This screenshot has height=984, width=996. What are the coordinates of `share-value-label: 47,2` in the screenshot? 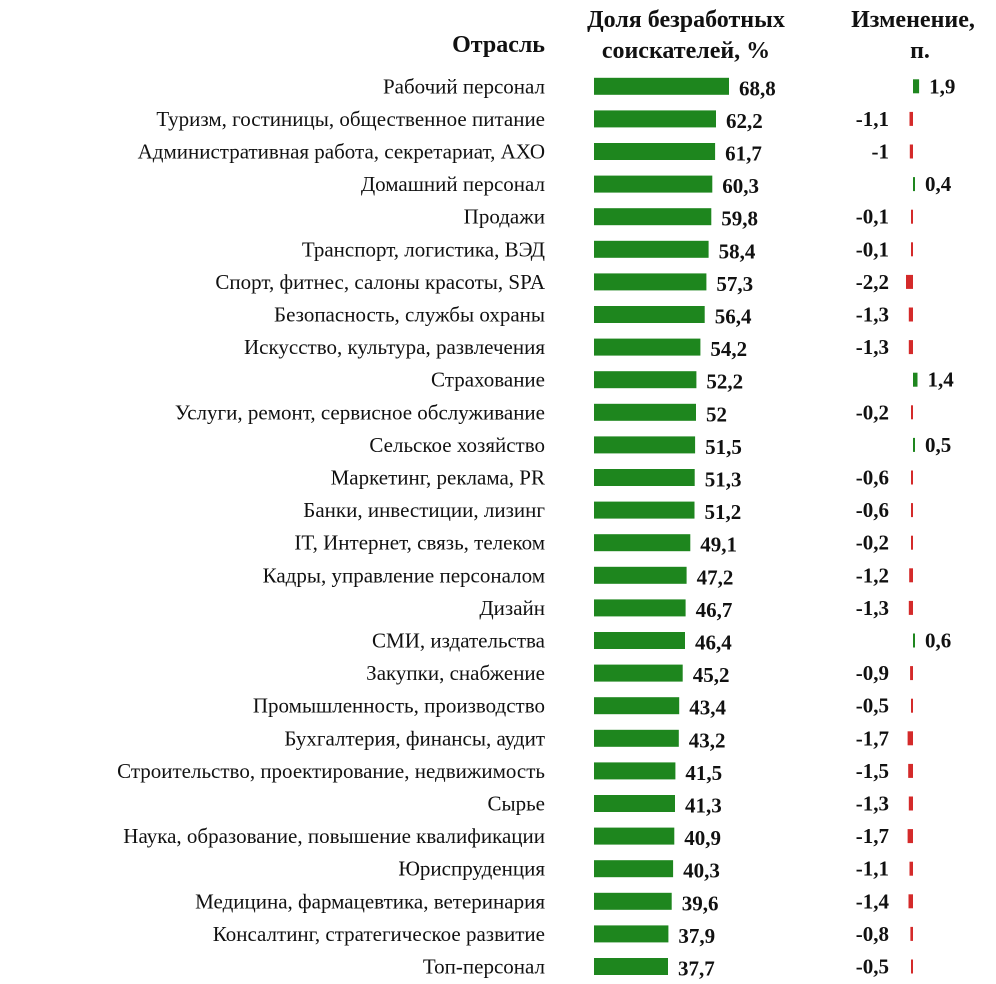 It's located at (715, 577).